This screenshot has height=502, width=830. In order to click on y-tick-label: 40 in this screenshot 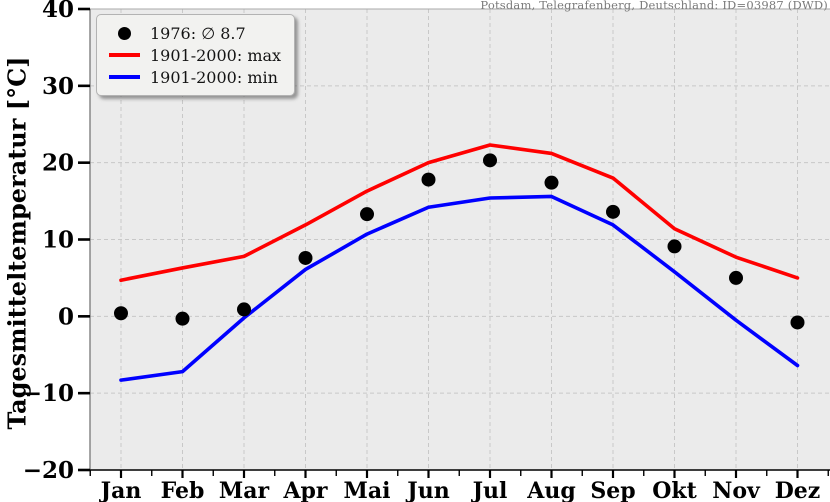, I will do `click(58, 11)`.